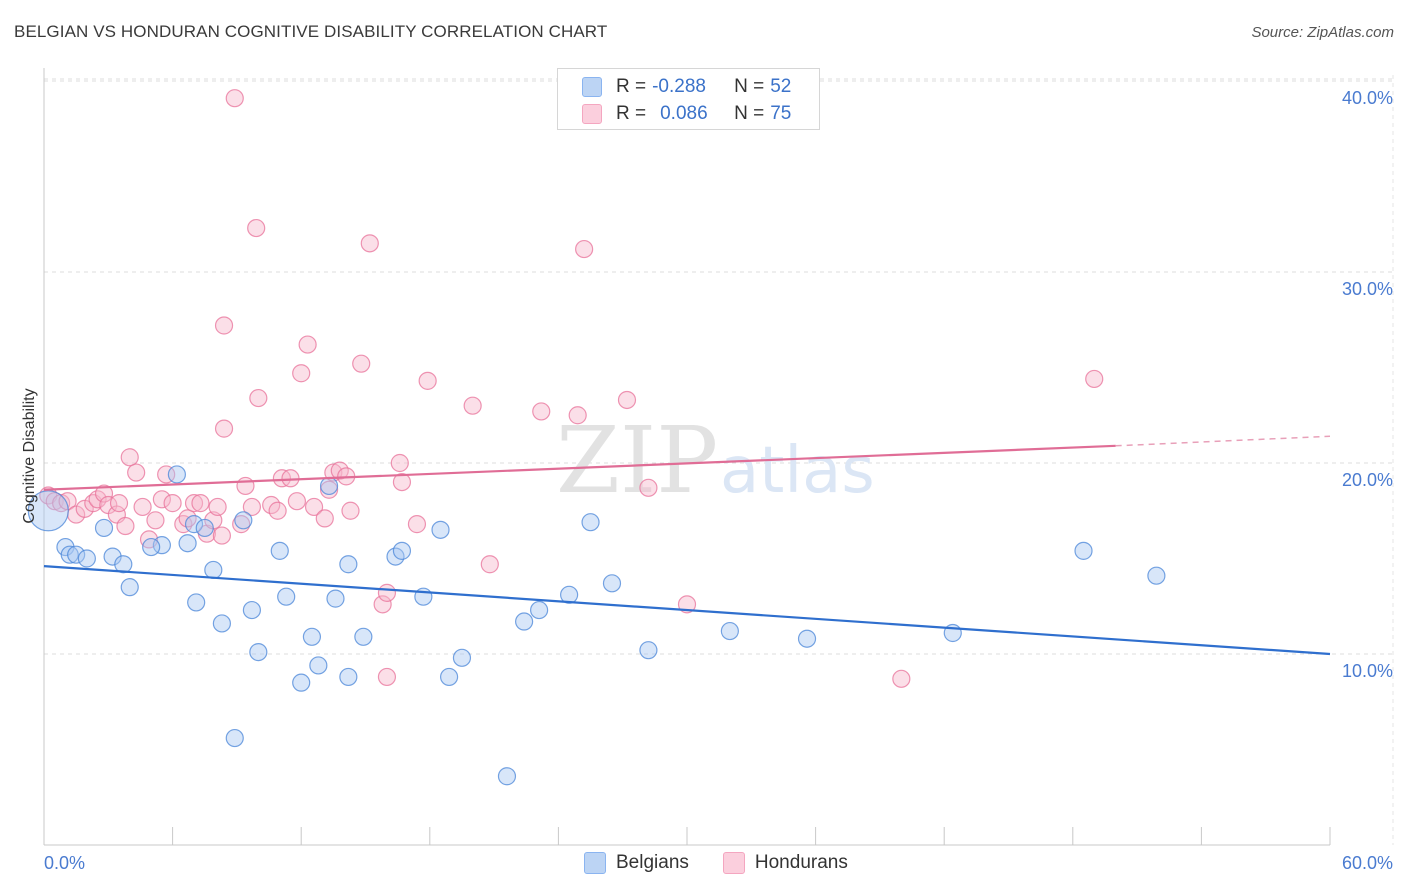  I want to click on y-tick-label: 30.0%, so click(1367, 289).